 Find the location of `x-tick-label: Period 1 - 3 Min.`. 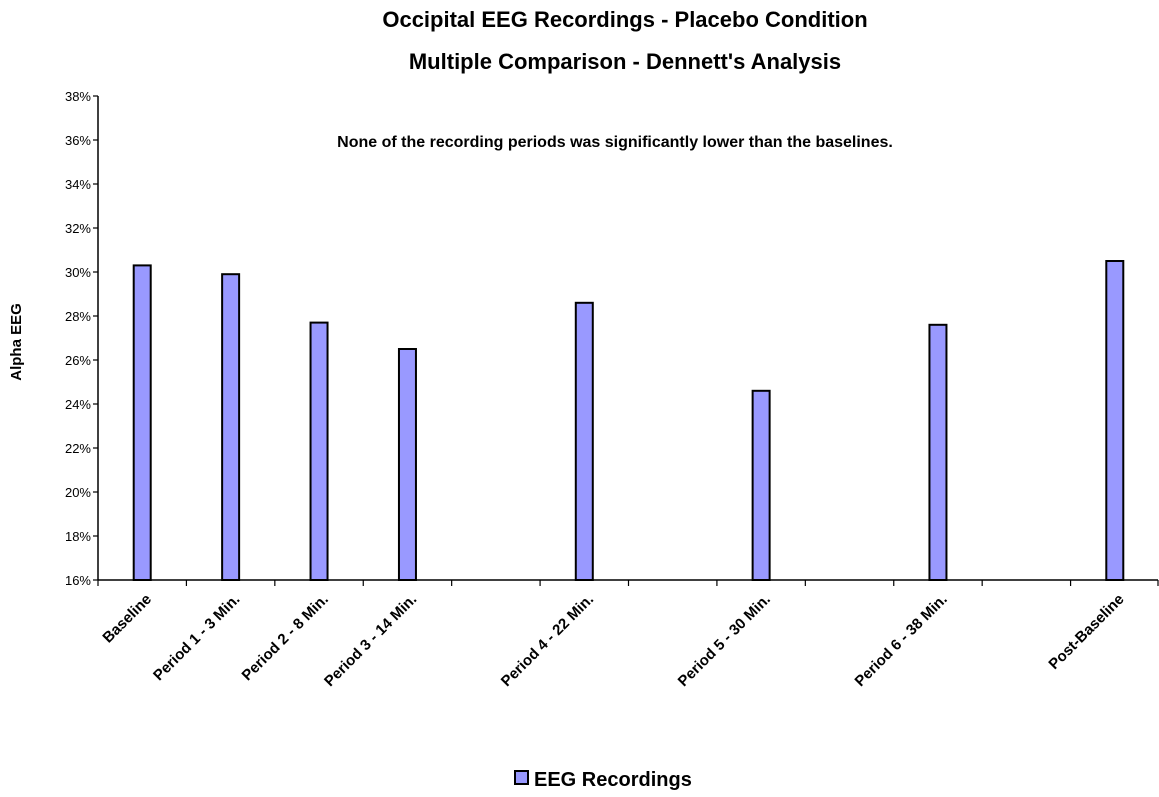

x-tick-label: Period 1 - 3 Min. is located at coordinates (196, 637).